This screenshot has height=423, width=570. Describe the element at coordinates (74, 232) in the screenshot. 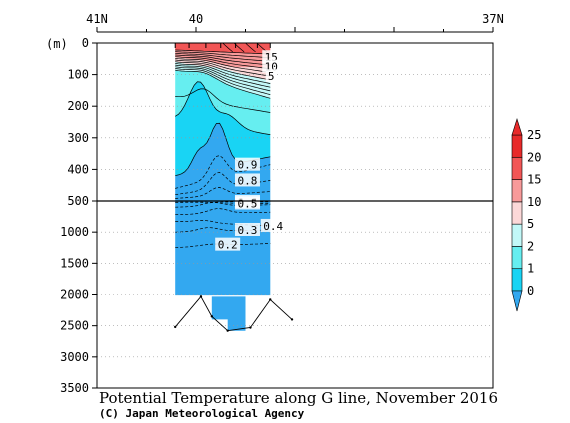

I see `y-tick-label: 1000` at that location.